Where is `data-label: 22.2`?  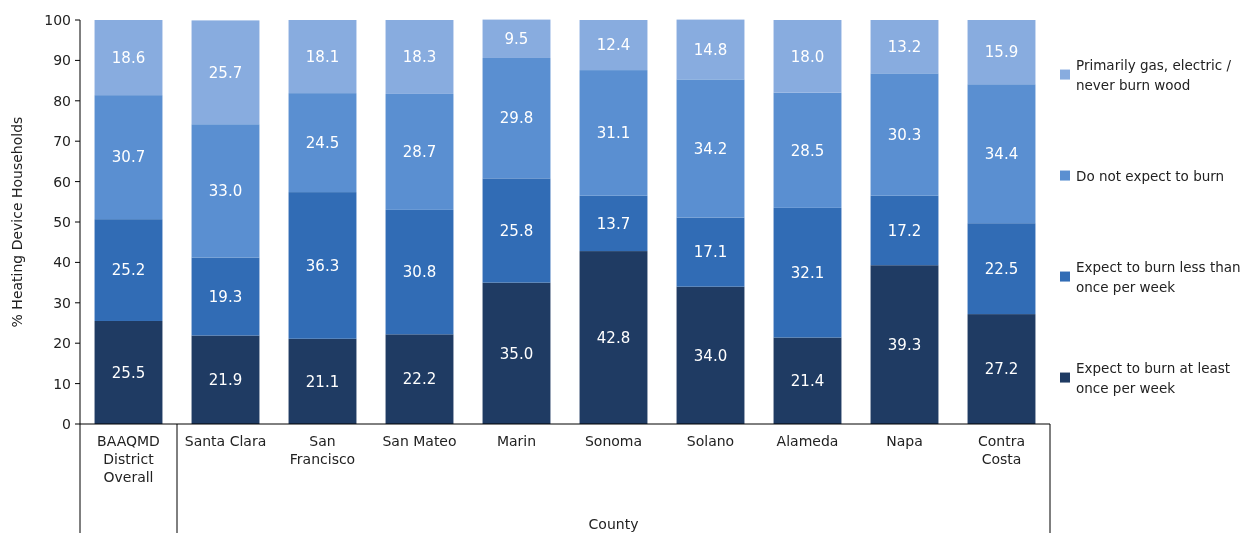 data-label: 22.2 is located at coordinates (419, 379).